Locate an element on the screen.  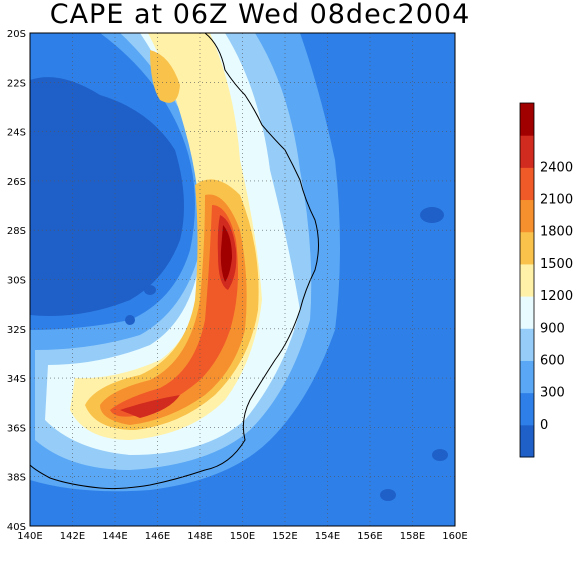
y-tick-label: 26S is located at coordinates (16, 182).